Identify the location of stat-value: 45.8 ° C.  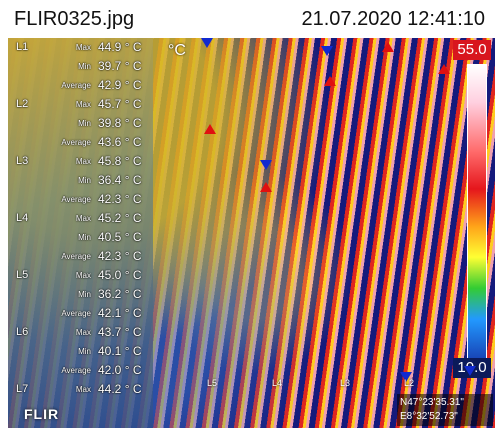
(120, 161).